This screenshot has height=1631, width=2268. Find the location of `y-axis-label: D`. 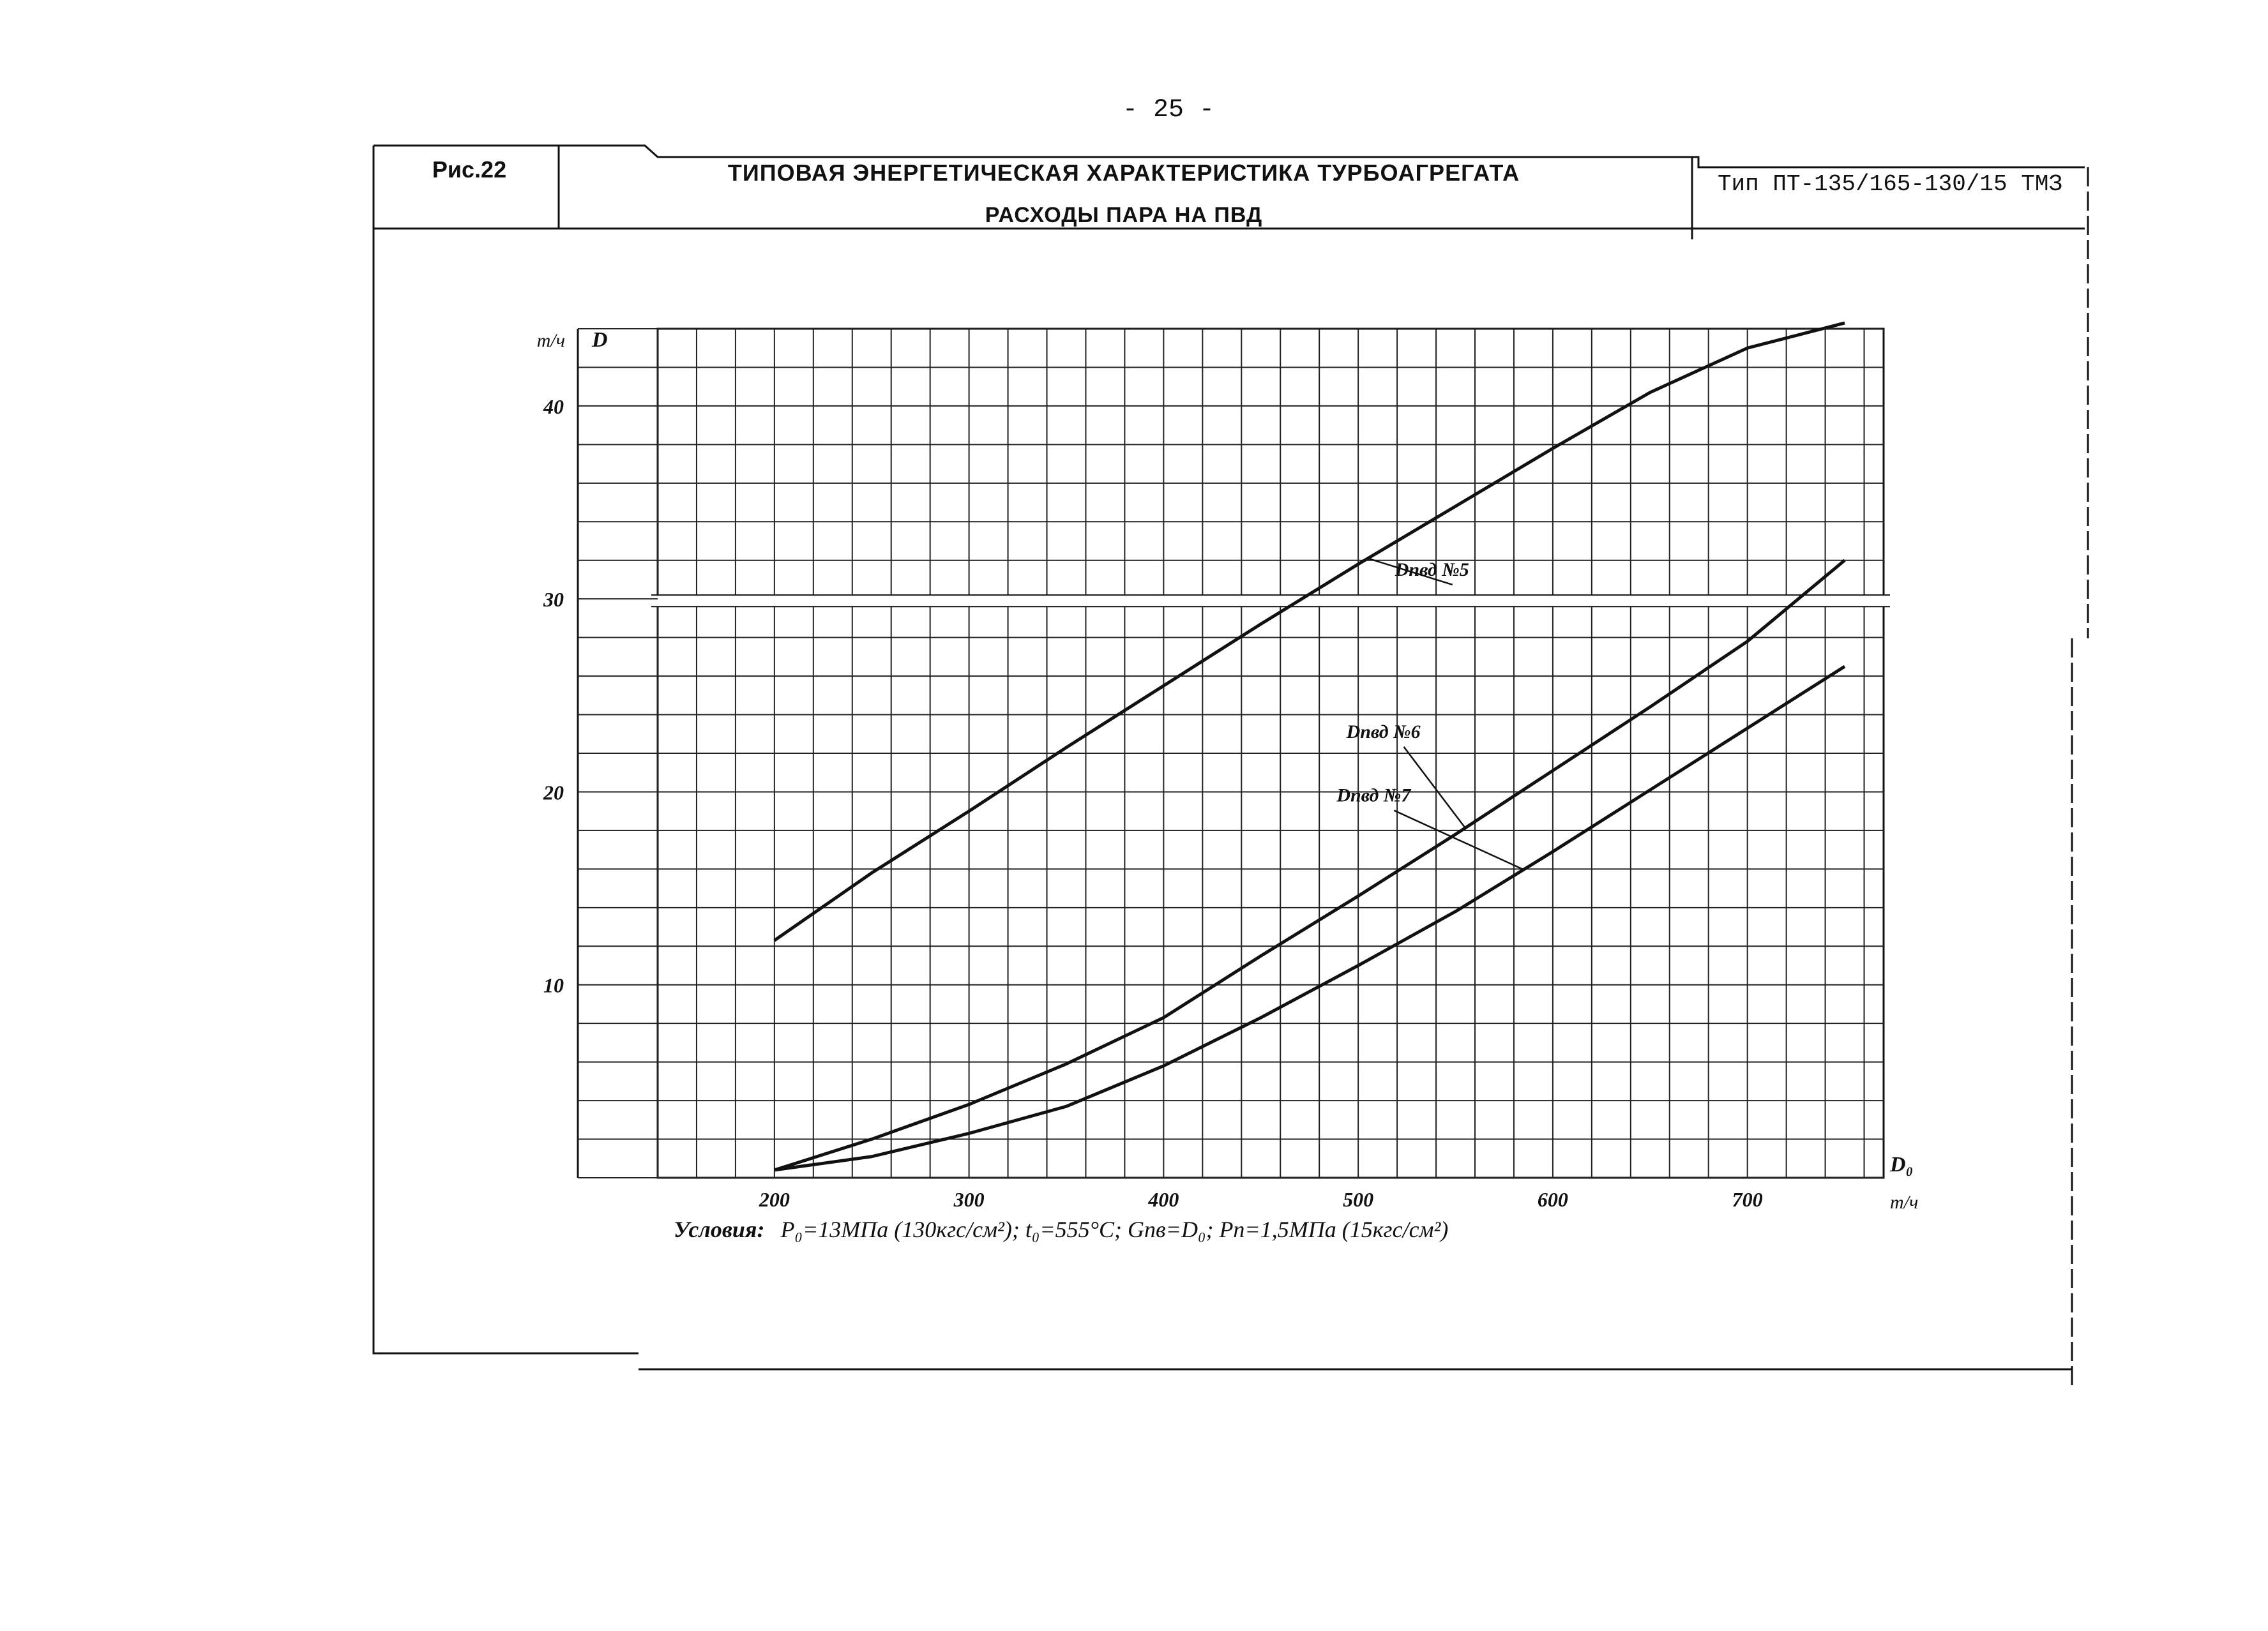

y-axis-label: D is located at coordinates (599, 340).